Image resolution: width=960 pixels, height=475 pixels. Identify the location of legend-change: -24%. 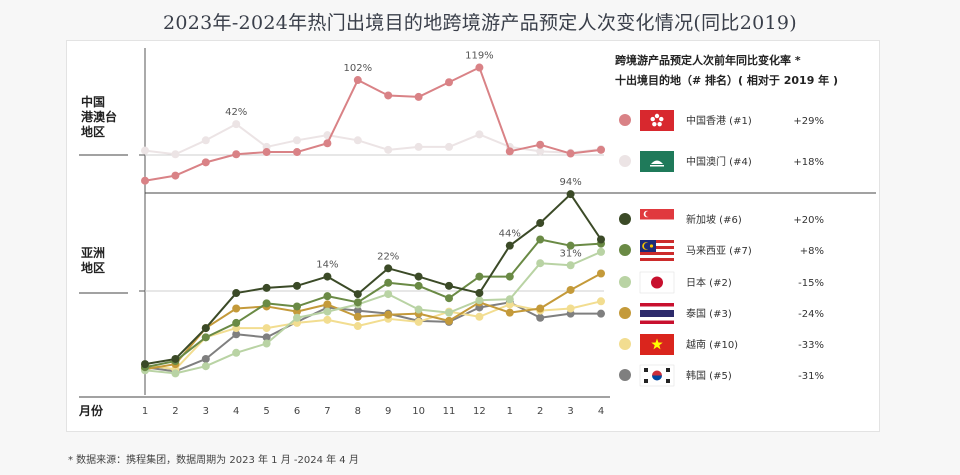
(811, 314).